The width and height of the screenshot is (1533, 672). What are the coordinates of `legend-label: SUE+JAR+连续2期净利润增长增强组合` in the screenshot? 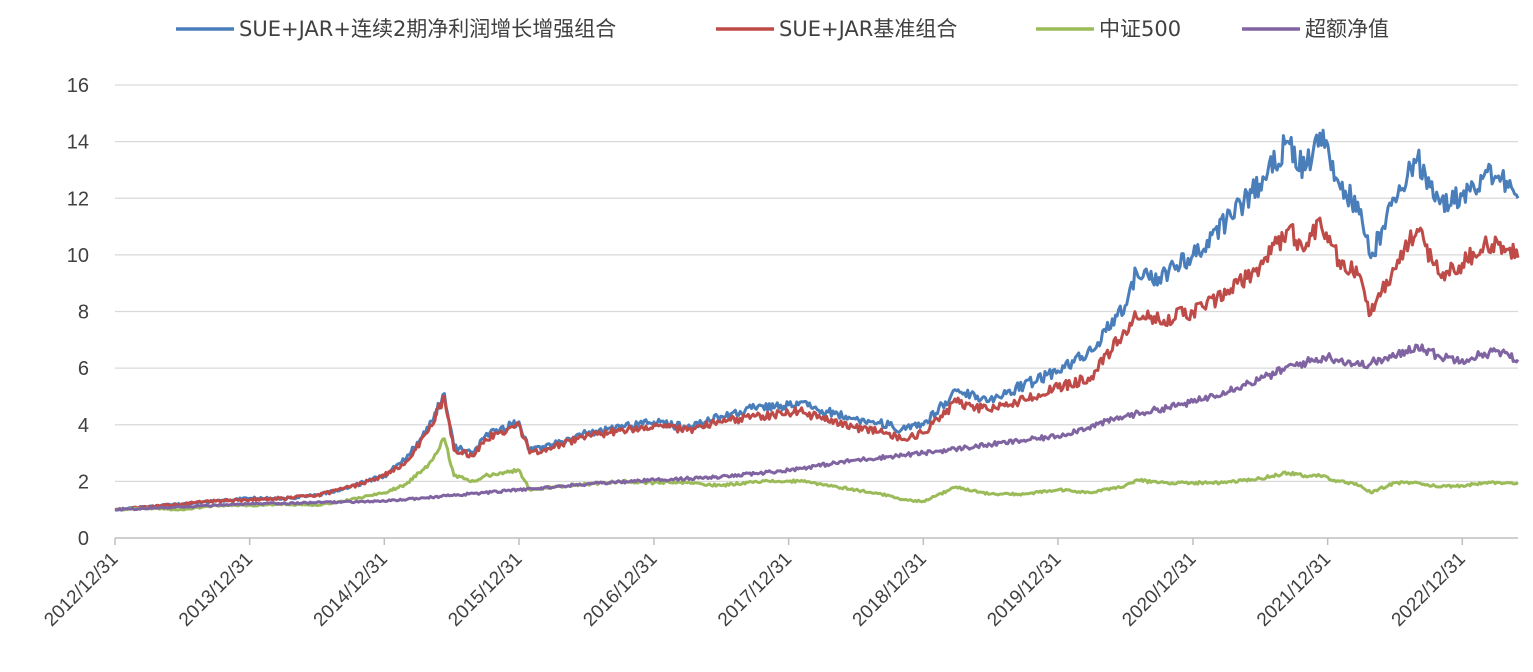 It's located at (427, 29).